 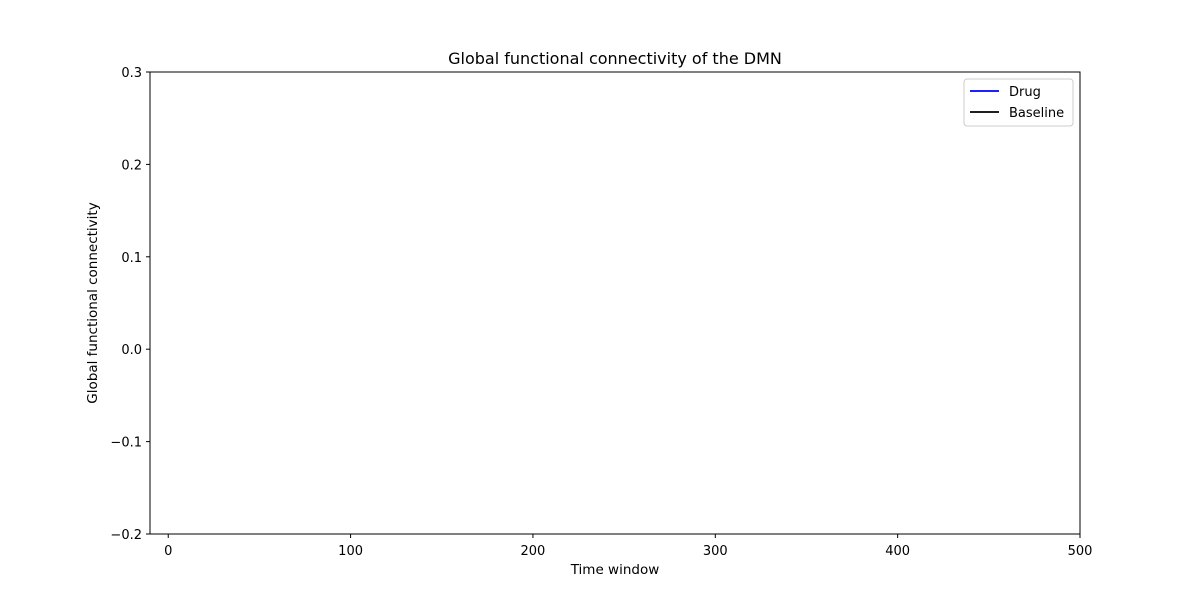 I want to click on x-axis-ticks: 0 100 200 300 400 500, so click(x=628, y=546).